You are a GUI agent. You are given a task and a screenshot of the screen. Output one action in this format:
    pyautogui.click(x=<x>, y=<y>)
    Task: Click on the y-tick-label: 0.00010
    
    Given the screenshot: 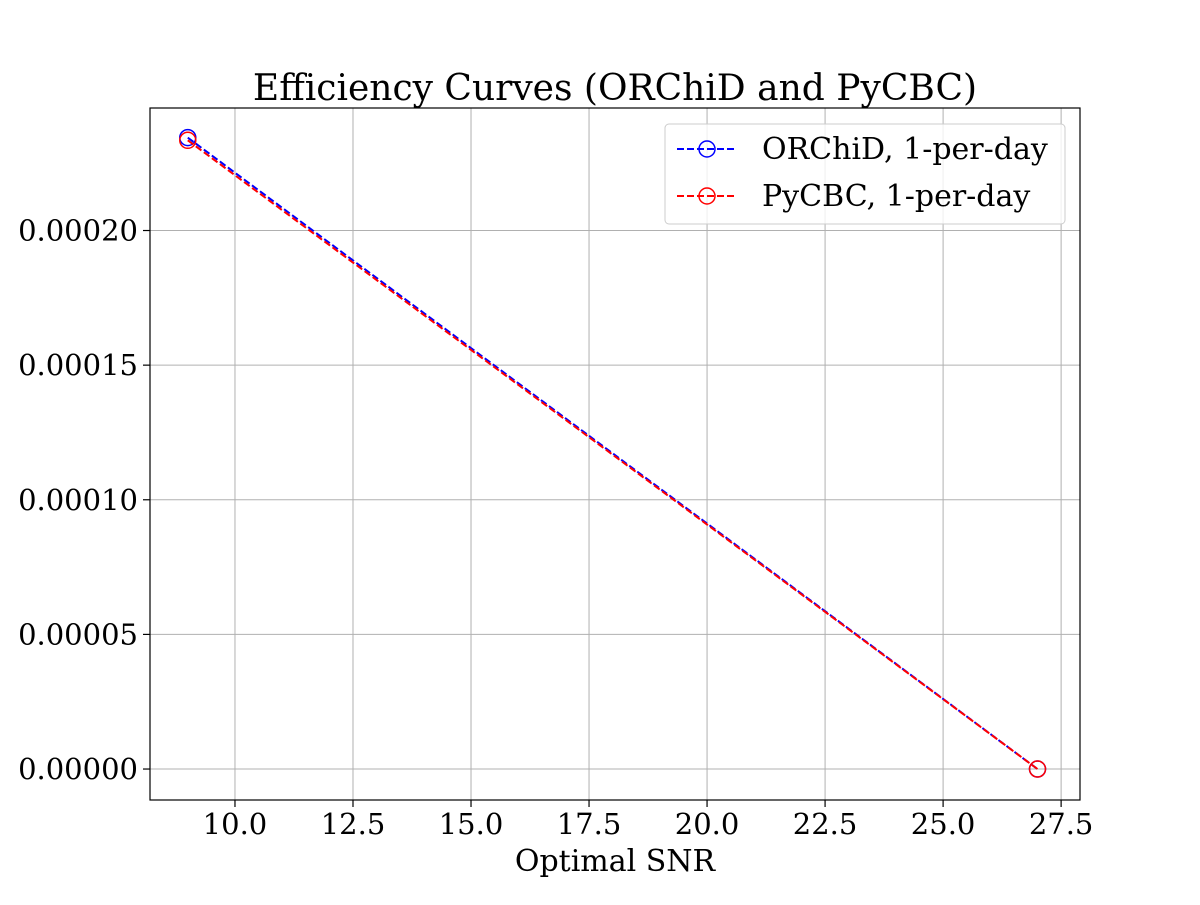 What is the action you would take?
    pyautogui.click(x=78, y=500)
    